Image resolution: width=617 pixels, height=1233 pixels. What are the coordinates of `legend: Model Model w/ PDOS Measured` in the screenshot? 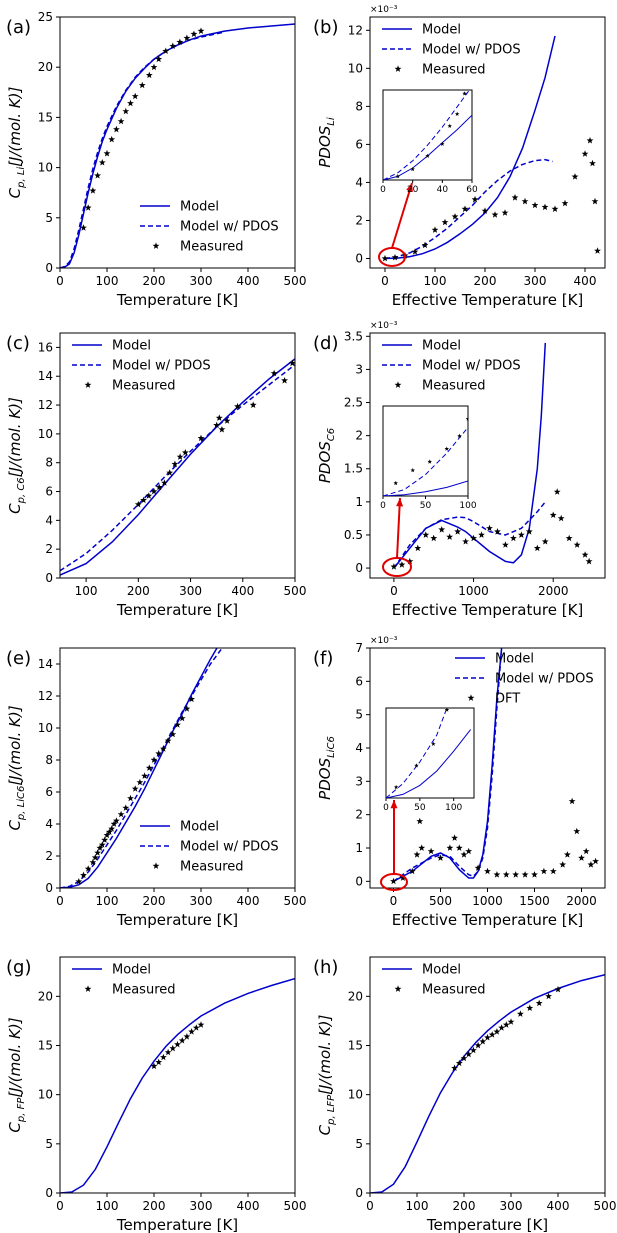 It's located at (141, 366).